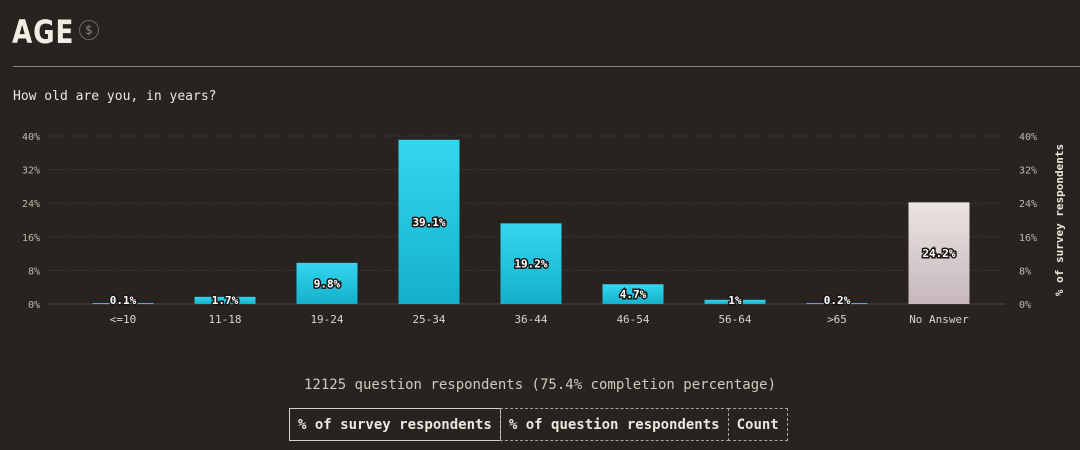  I want to click on y-tick-label-right: 0%, so click(1025, 305).